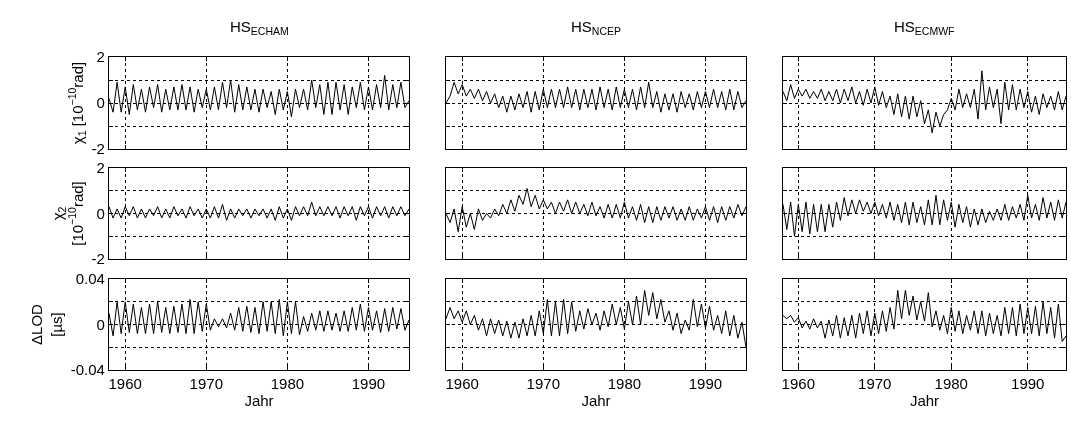  I want to click on chart-title: HS$_{NCEP}$, so click(596, 28).